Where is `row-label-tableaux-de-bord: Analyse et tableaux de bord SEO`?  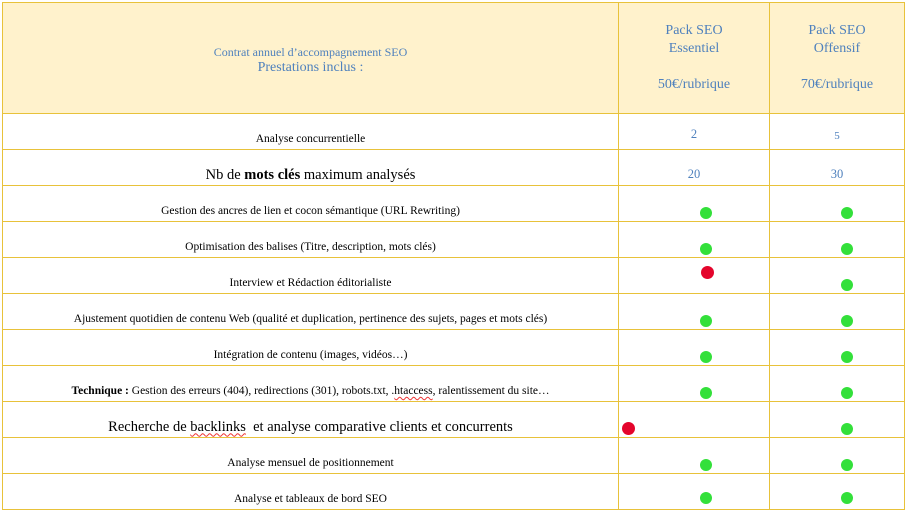
row-label-tableaux-de-bord: Analyse et tableaux de bord SEO is located at coordinates (310, 499).